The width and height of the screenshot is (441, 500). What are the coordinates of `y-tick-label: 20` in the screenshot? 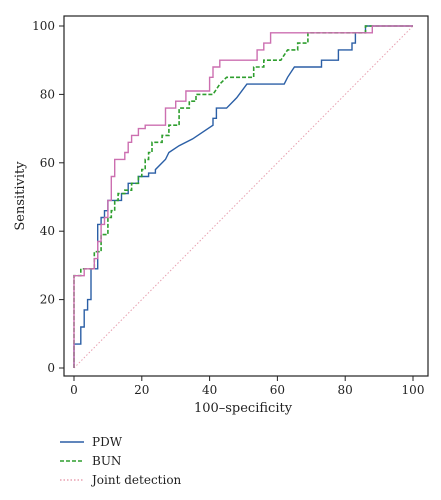 It's located at (47, 300).